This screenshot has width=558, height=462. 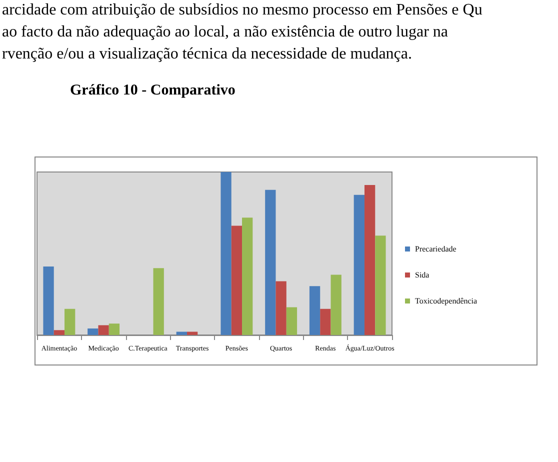 I want to click on text: rvenção e/ou a visualização técnica da necessidade de mudança., so click(x=207, y=54).